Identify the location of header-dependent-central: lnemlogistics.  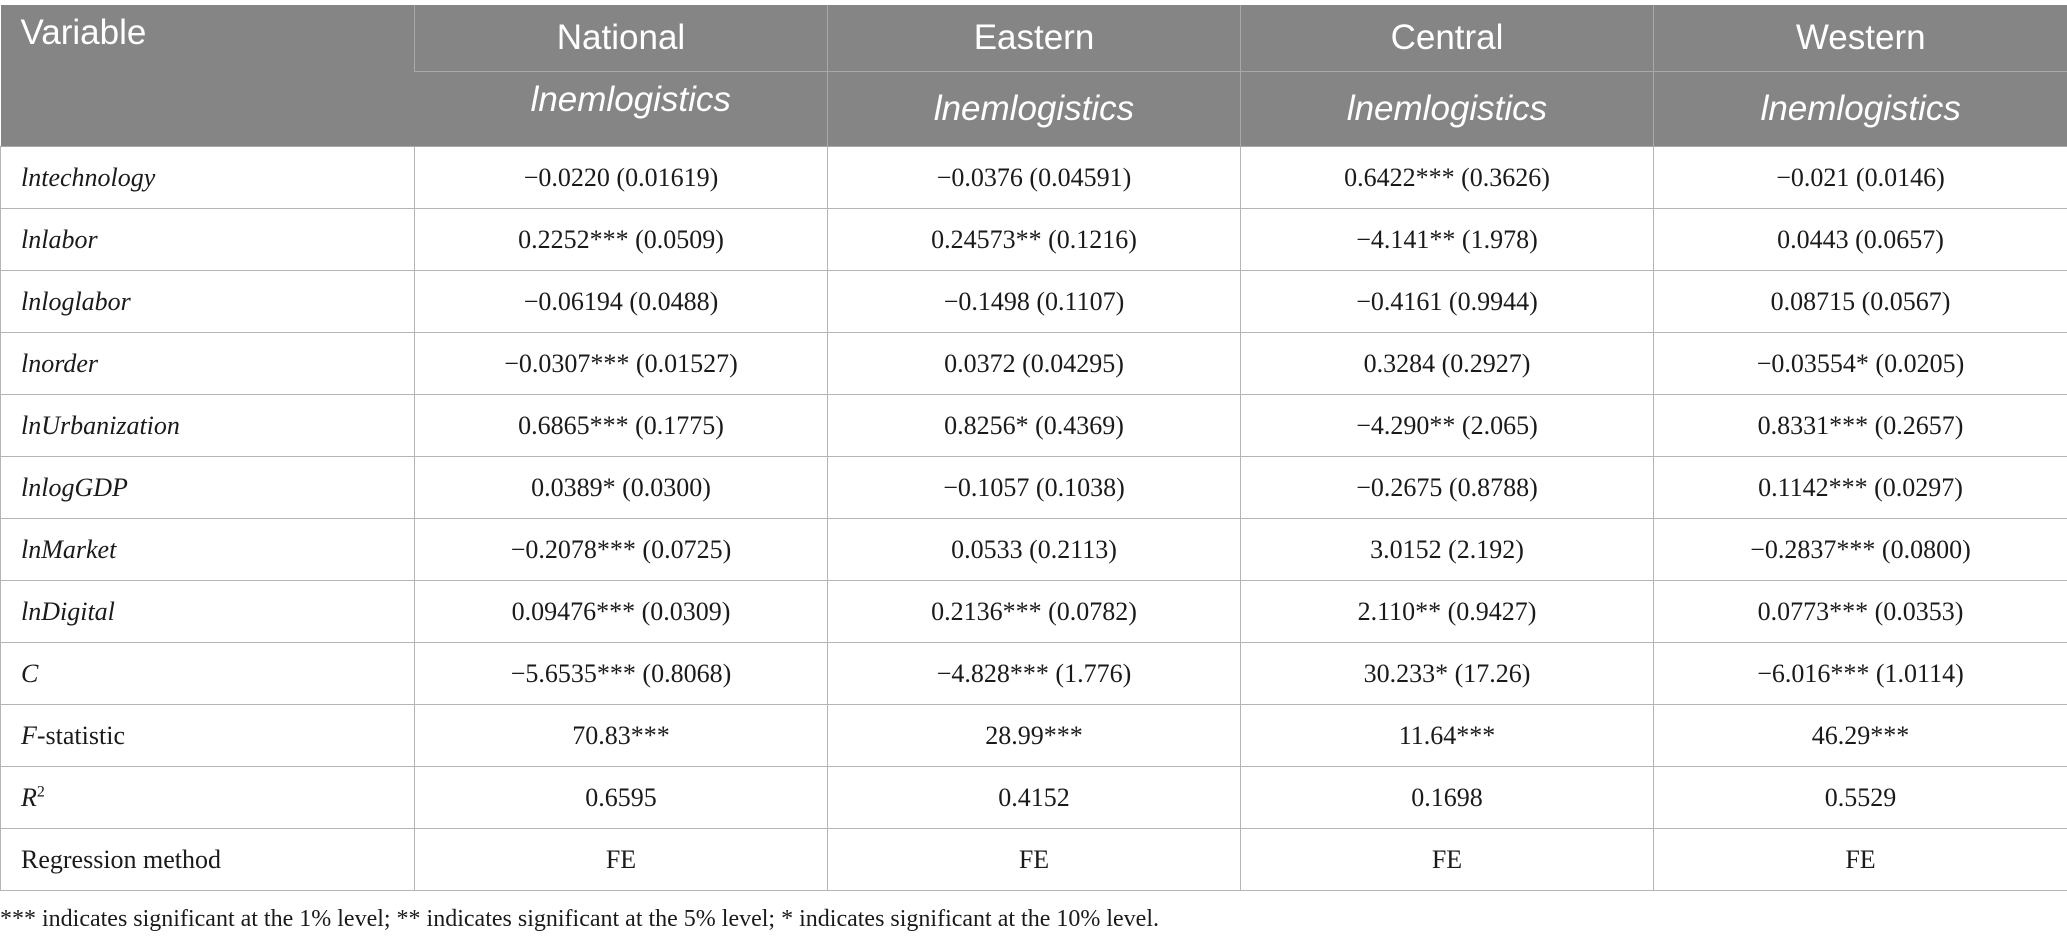
(1447, 109).